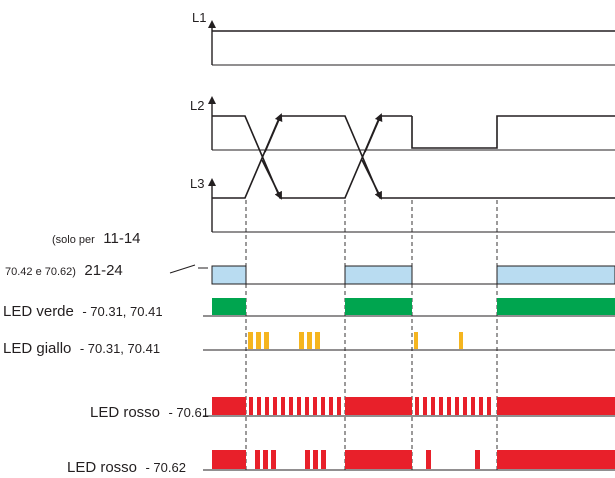 This screenshot has height=478, width=615. What do you see at coordinates (37, 348) in the screenshot?
I see `led-yellow-name: LED giallo` at bounding box center [37, 348].